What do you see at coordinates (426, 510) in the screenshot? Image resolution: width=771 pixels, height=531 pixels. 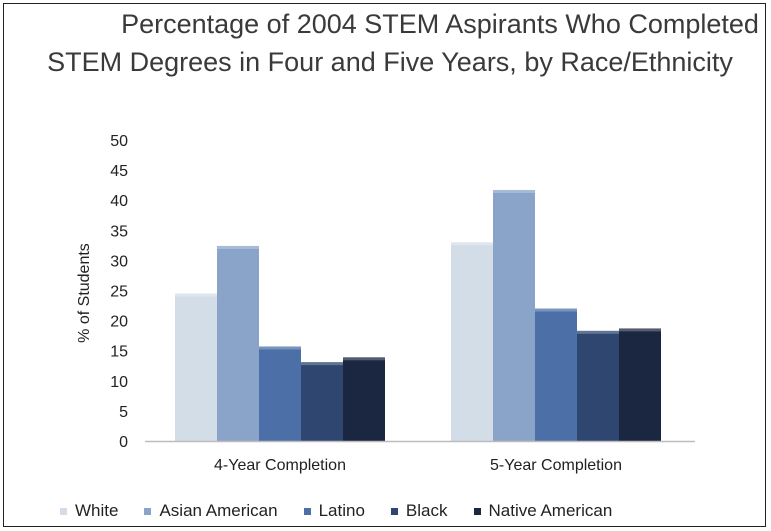 I see `legend-label: Black` at bounding box center [426, 510].